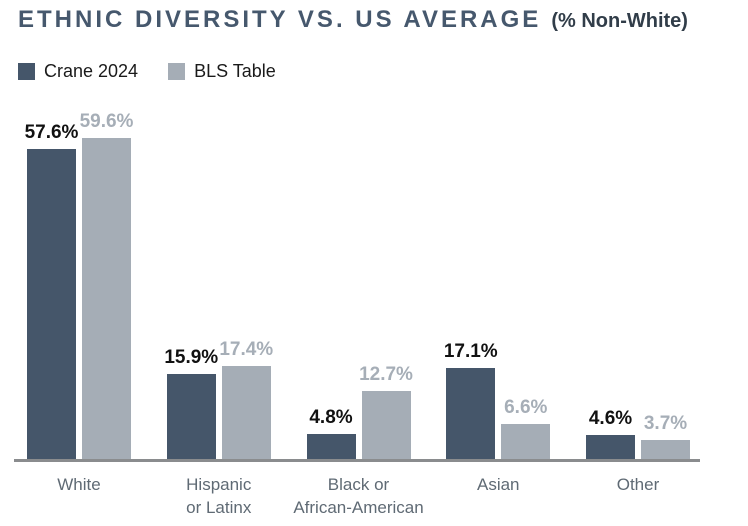 The width and height of the screenshot is (748, 526). I want to click on category-label: White, so click(79, 484).